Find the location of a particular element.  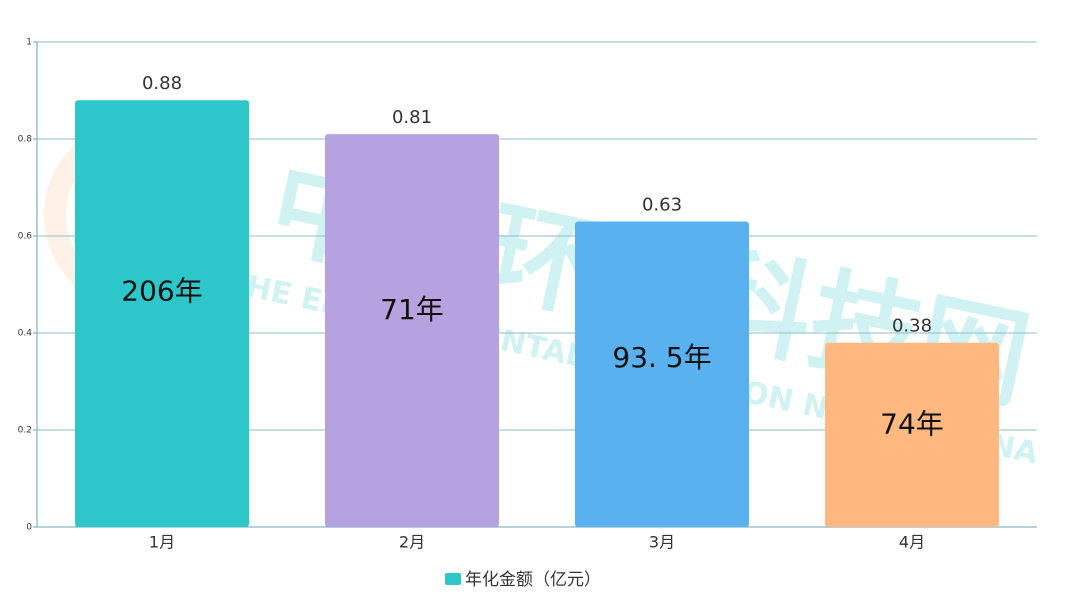

x-tick-label: 4月 is located at coordinates (912, 542).